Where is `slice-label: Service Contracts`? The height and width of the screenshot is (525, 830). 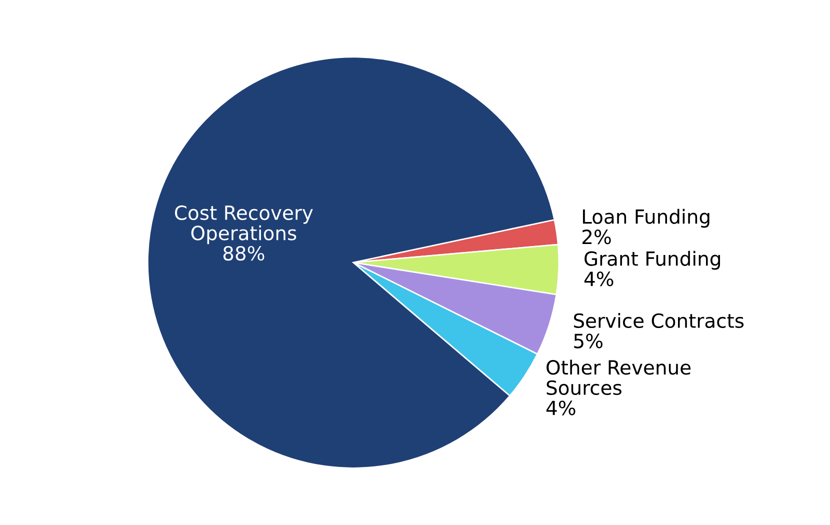
slice-label: Service Contracts is located at coordinates (659, 320).